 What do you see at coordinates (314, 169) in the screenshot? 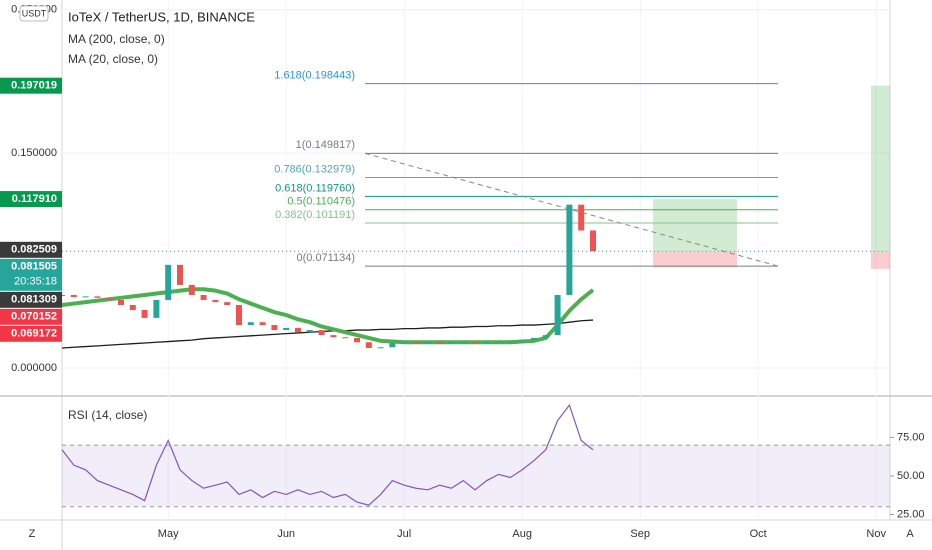
I see `fib-label: 0.786(0.132979)` at bounding box center [314, 169].